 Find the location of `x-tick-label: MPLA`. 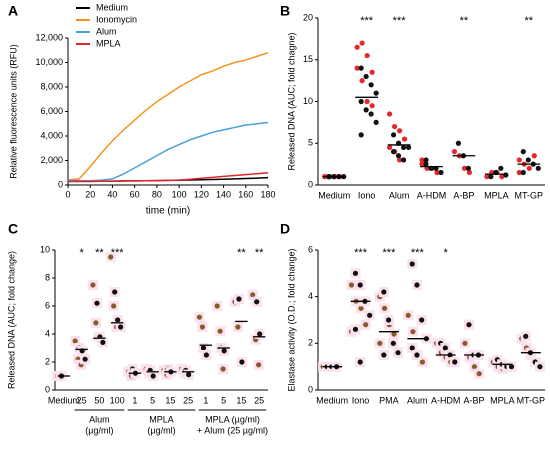

x-tick-label: MPLA is located at coordinates (496, 195).